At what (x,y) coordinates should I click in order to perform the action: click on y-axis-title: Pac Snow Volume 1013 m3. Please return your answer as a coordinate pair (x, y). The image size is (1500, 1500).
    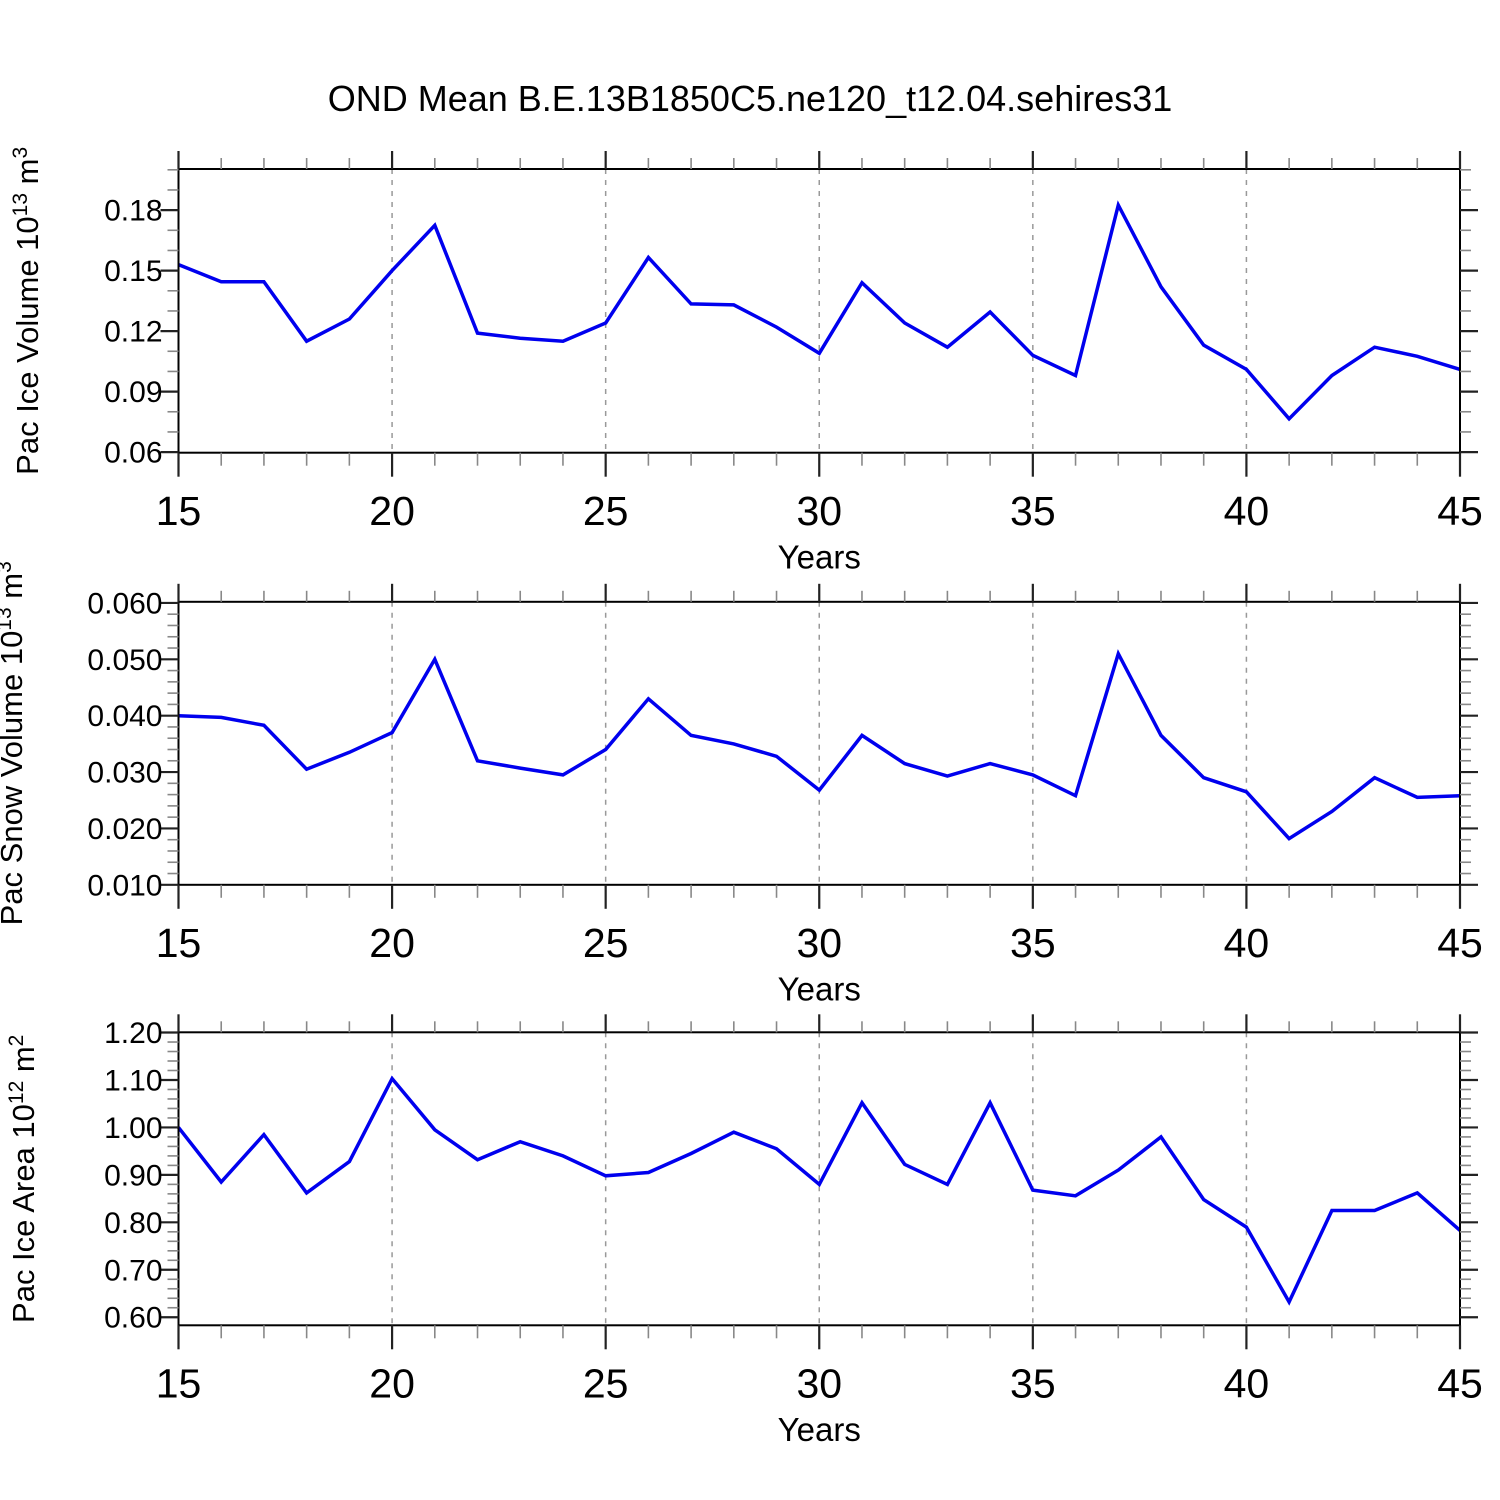
    Looking at the image, I should click on (14, 743).